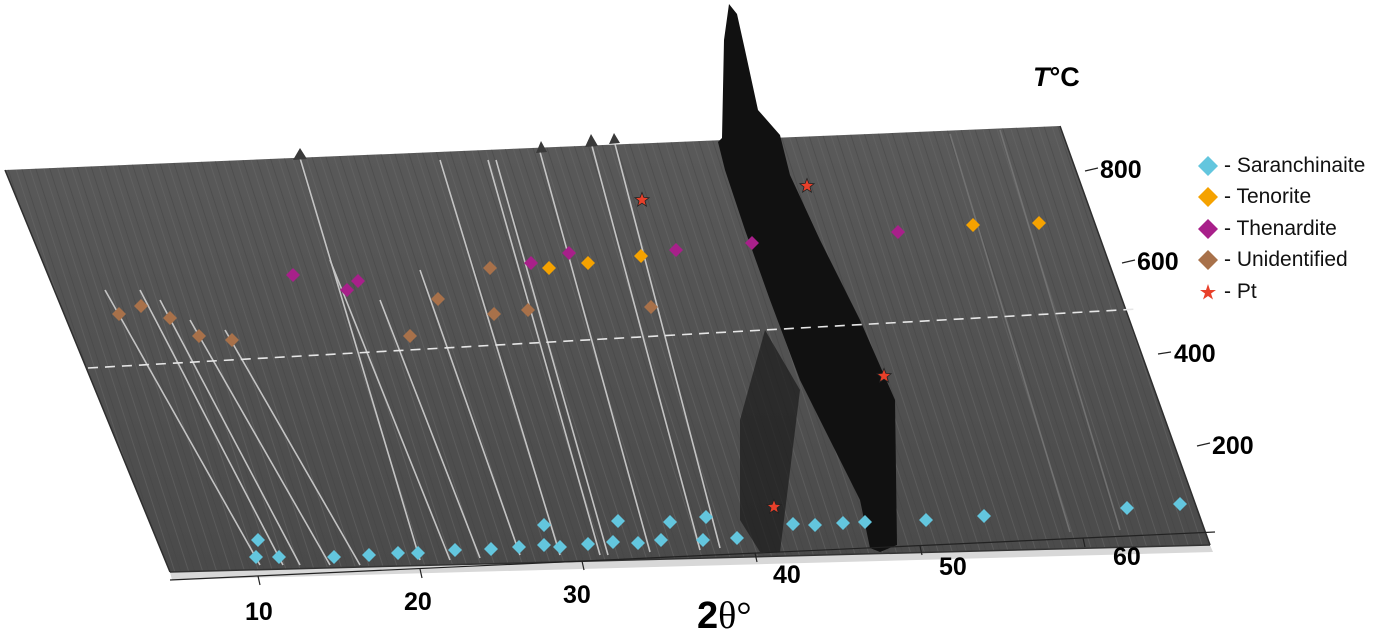 The height and width of the screenshot is (638, 1400). I want to click on x-tick-30: 30, so click(577, 595).